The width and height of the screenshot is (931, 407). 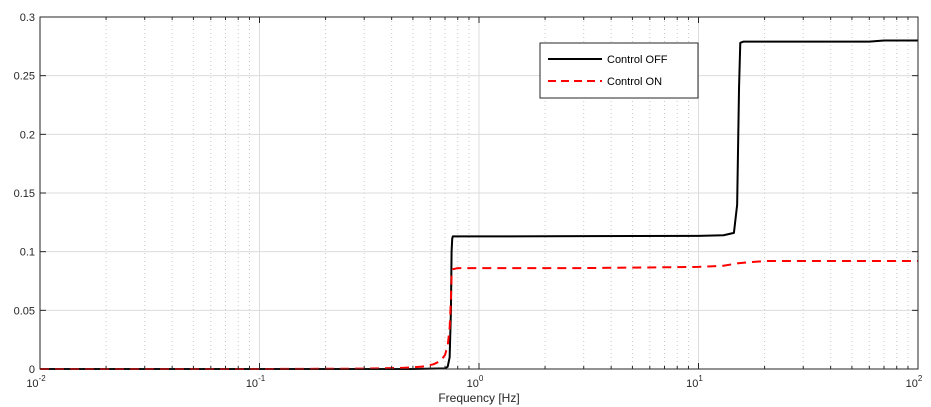 I want to click on y-tick-label: 0, so click(x=32, y=370).